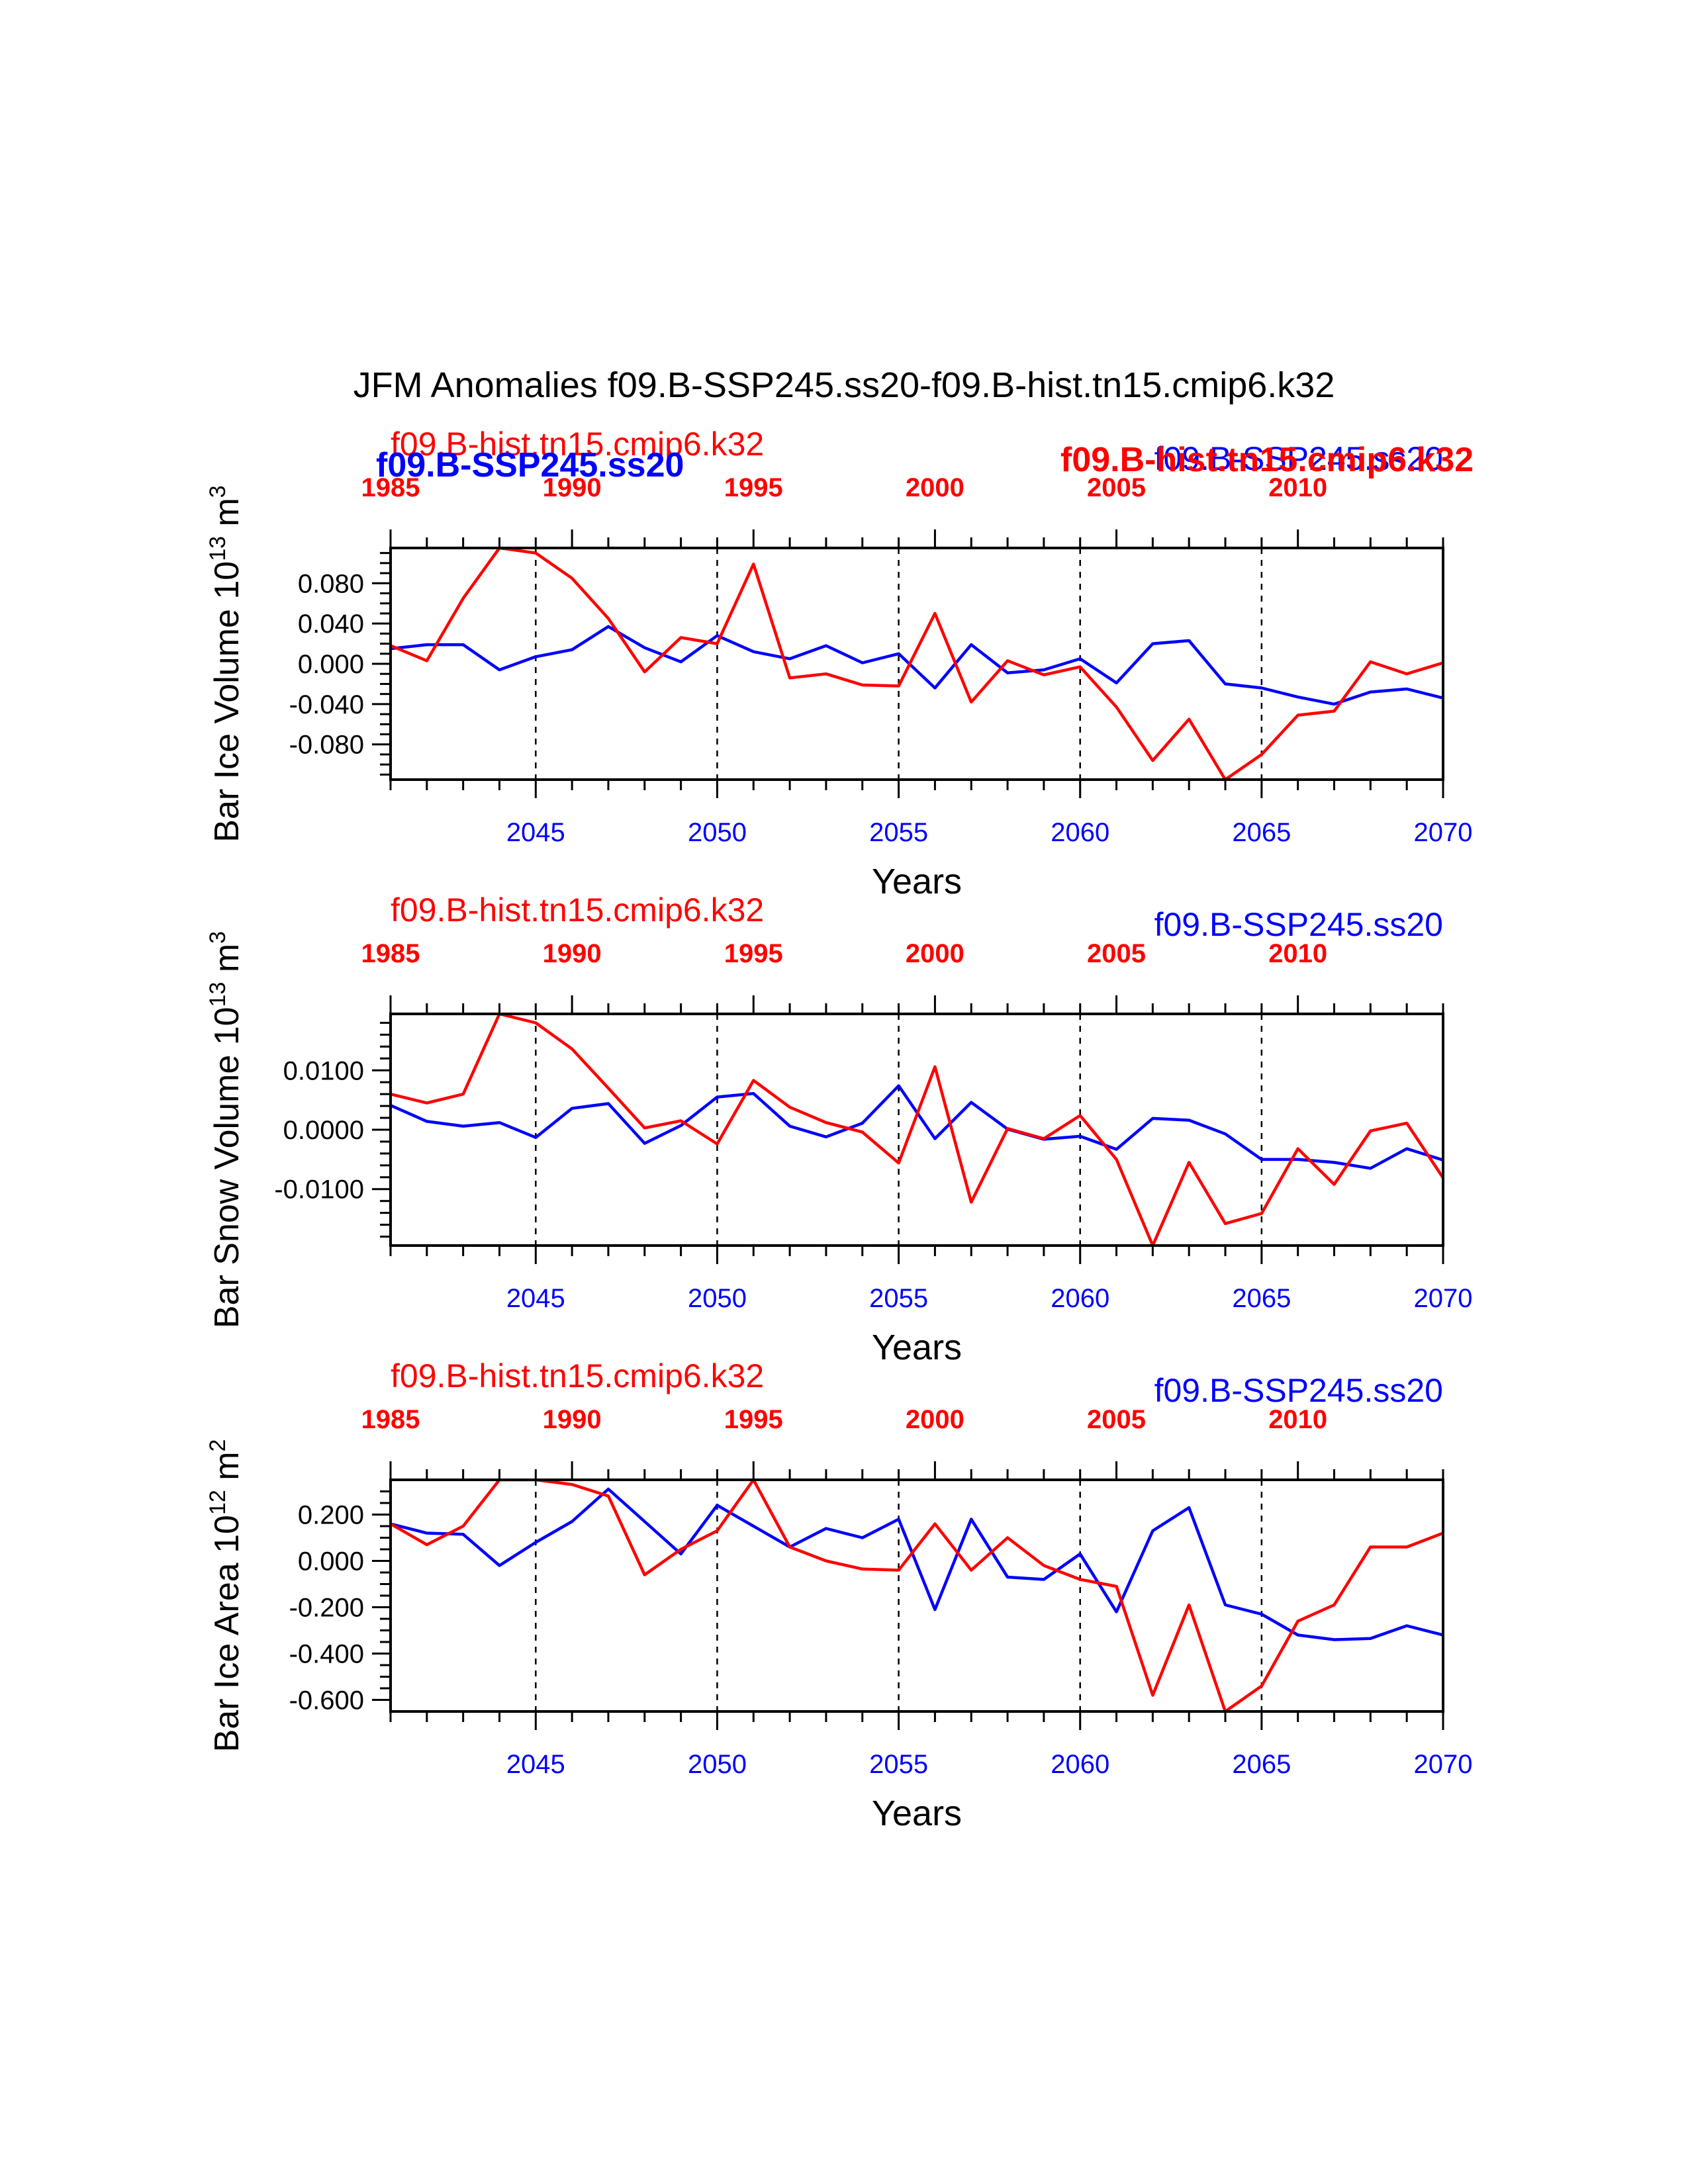 Image resolution: width=1688 pixels, height=2184 pixels. I want to click on overlay-label-hist: f09.B-hist.tn15.cmip6.k32, so click(1267, 460).